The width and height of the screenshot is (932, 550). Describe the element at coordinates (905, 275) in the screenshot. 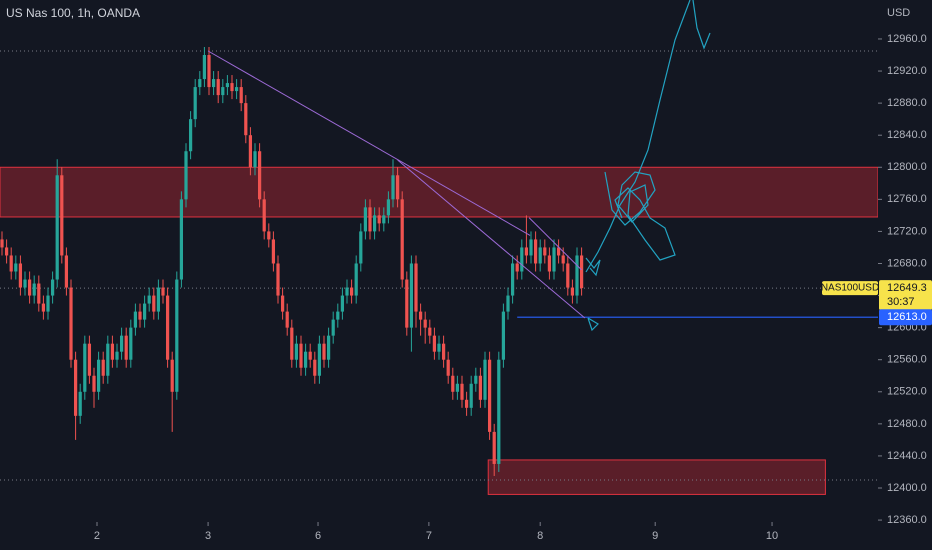

I see `price-axis` at that location.